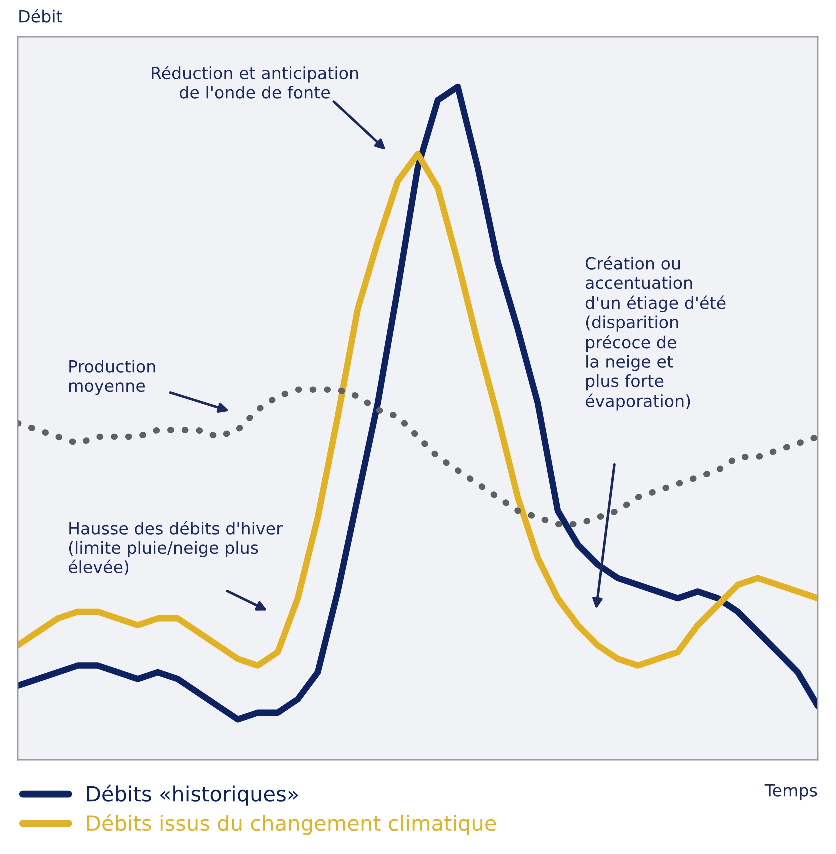  What do you see at coordinates (791, 792) in the screenshot?
I see `x-axis-title: Temps` at bounding box center [791, 792].